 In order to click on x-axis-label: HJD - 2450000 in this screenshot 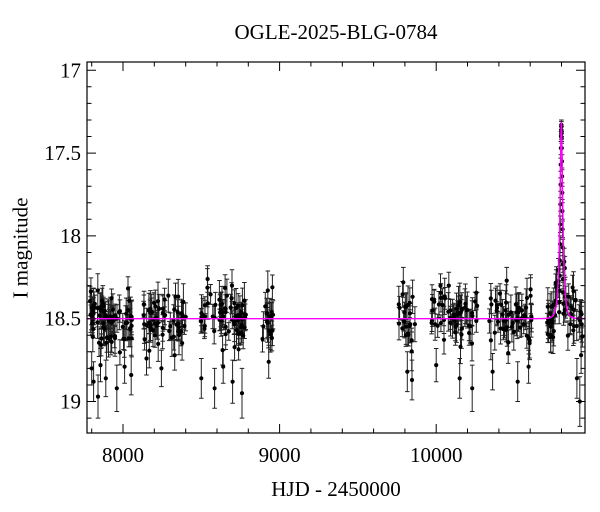, I will do `click(336, 489)`.